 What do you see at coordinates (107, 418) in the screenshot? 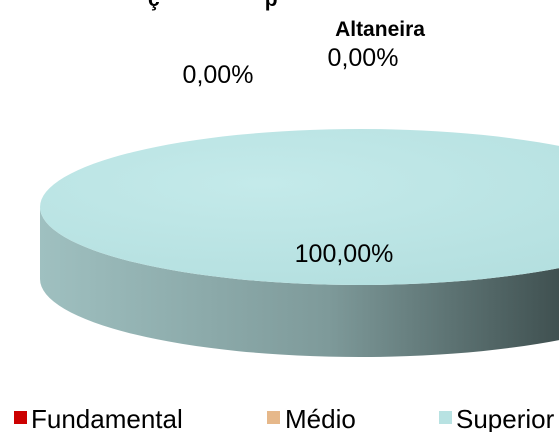
I see `legend-label-fundamental: Fundamental` at bounding box center [107, 418].